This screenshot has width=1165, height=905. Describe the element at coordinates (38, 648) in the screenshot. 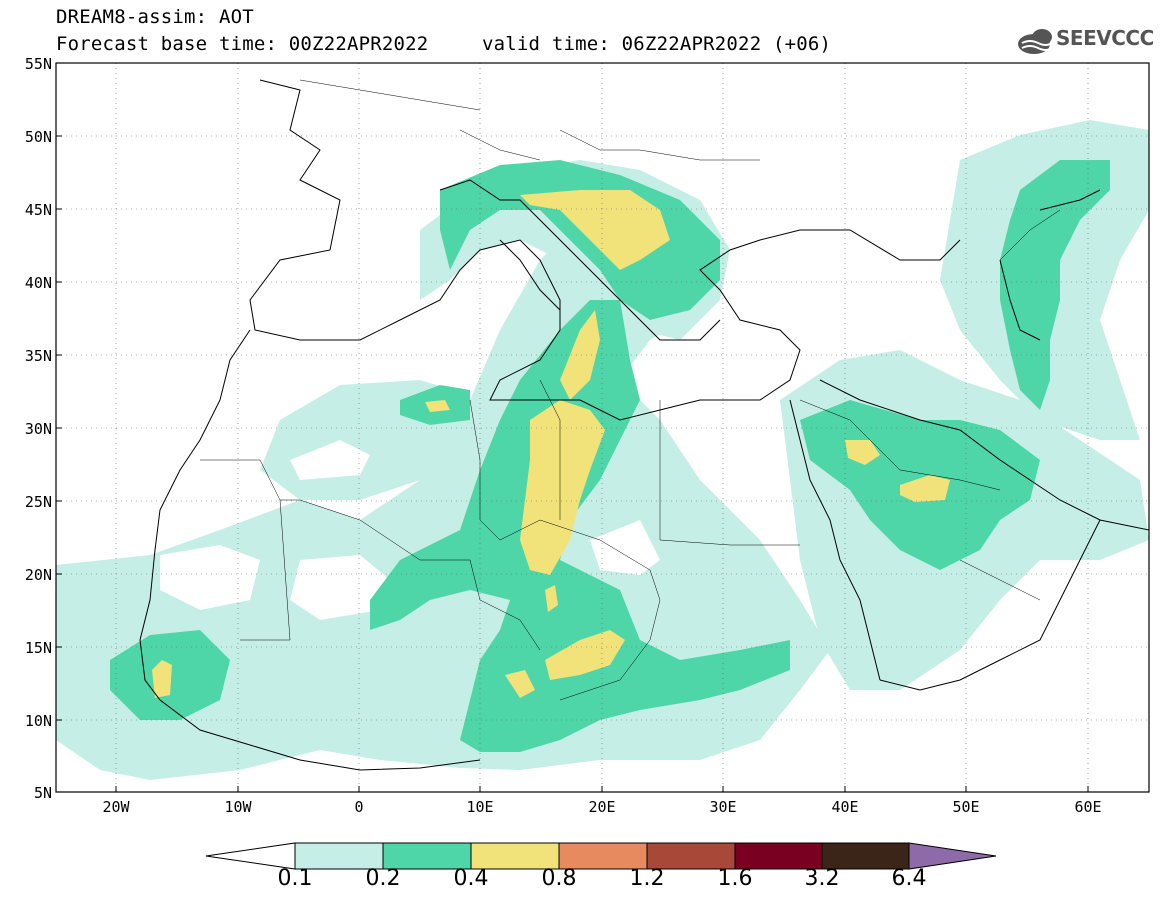

I see `lat-label: 15N` at that location.